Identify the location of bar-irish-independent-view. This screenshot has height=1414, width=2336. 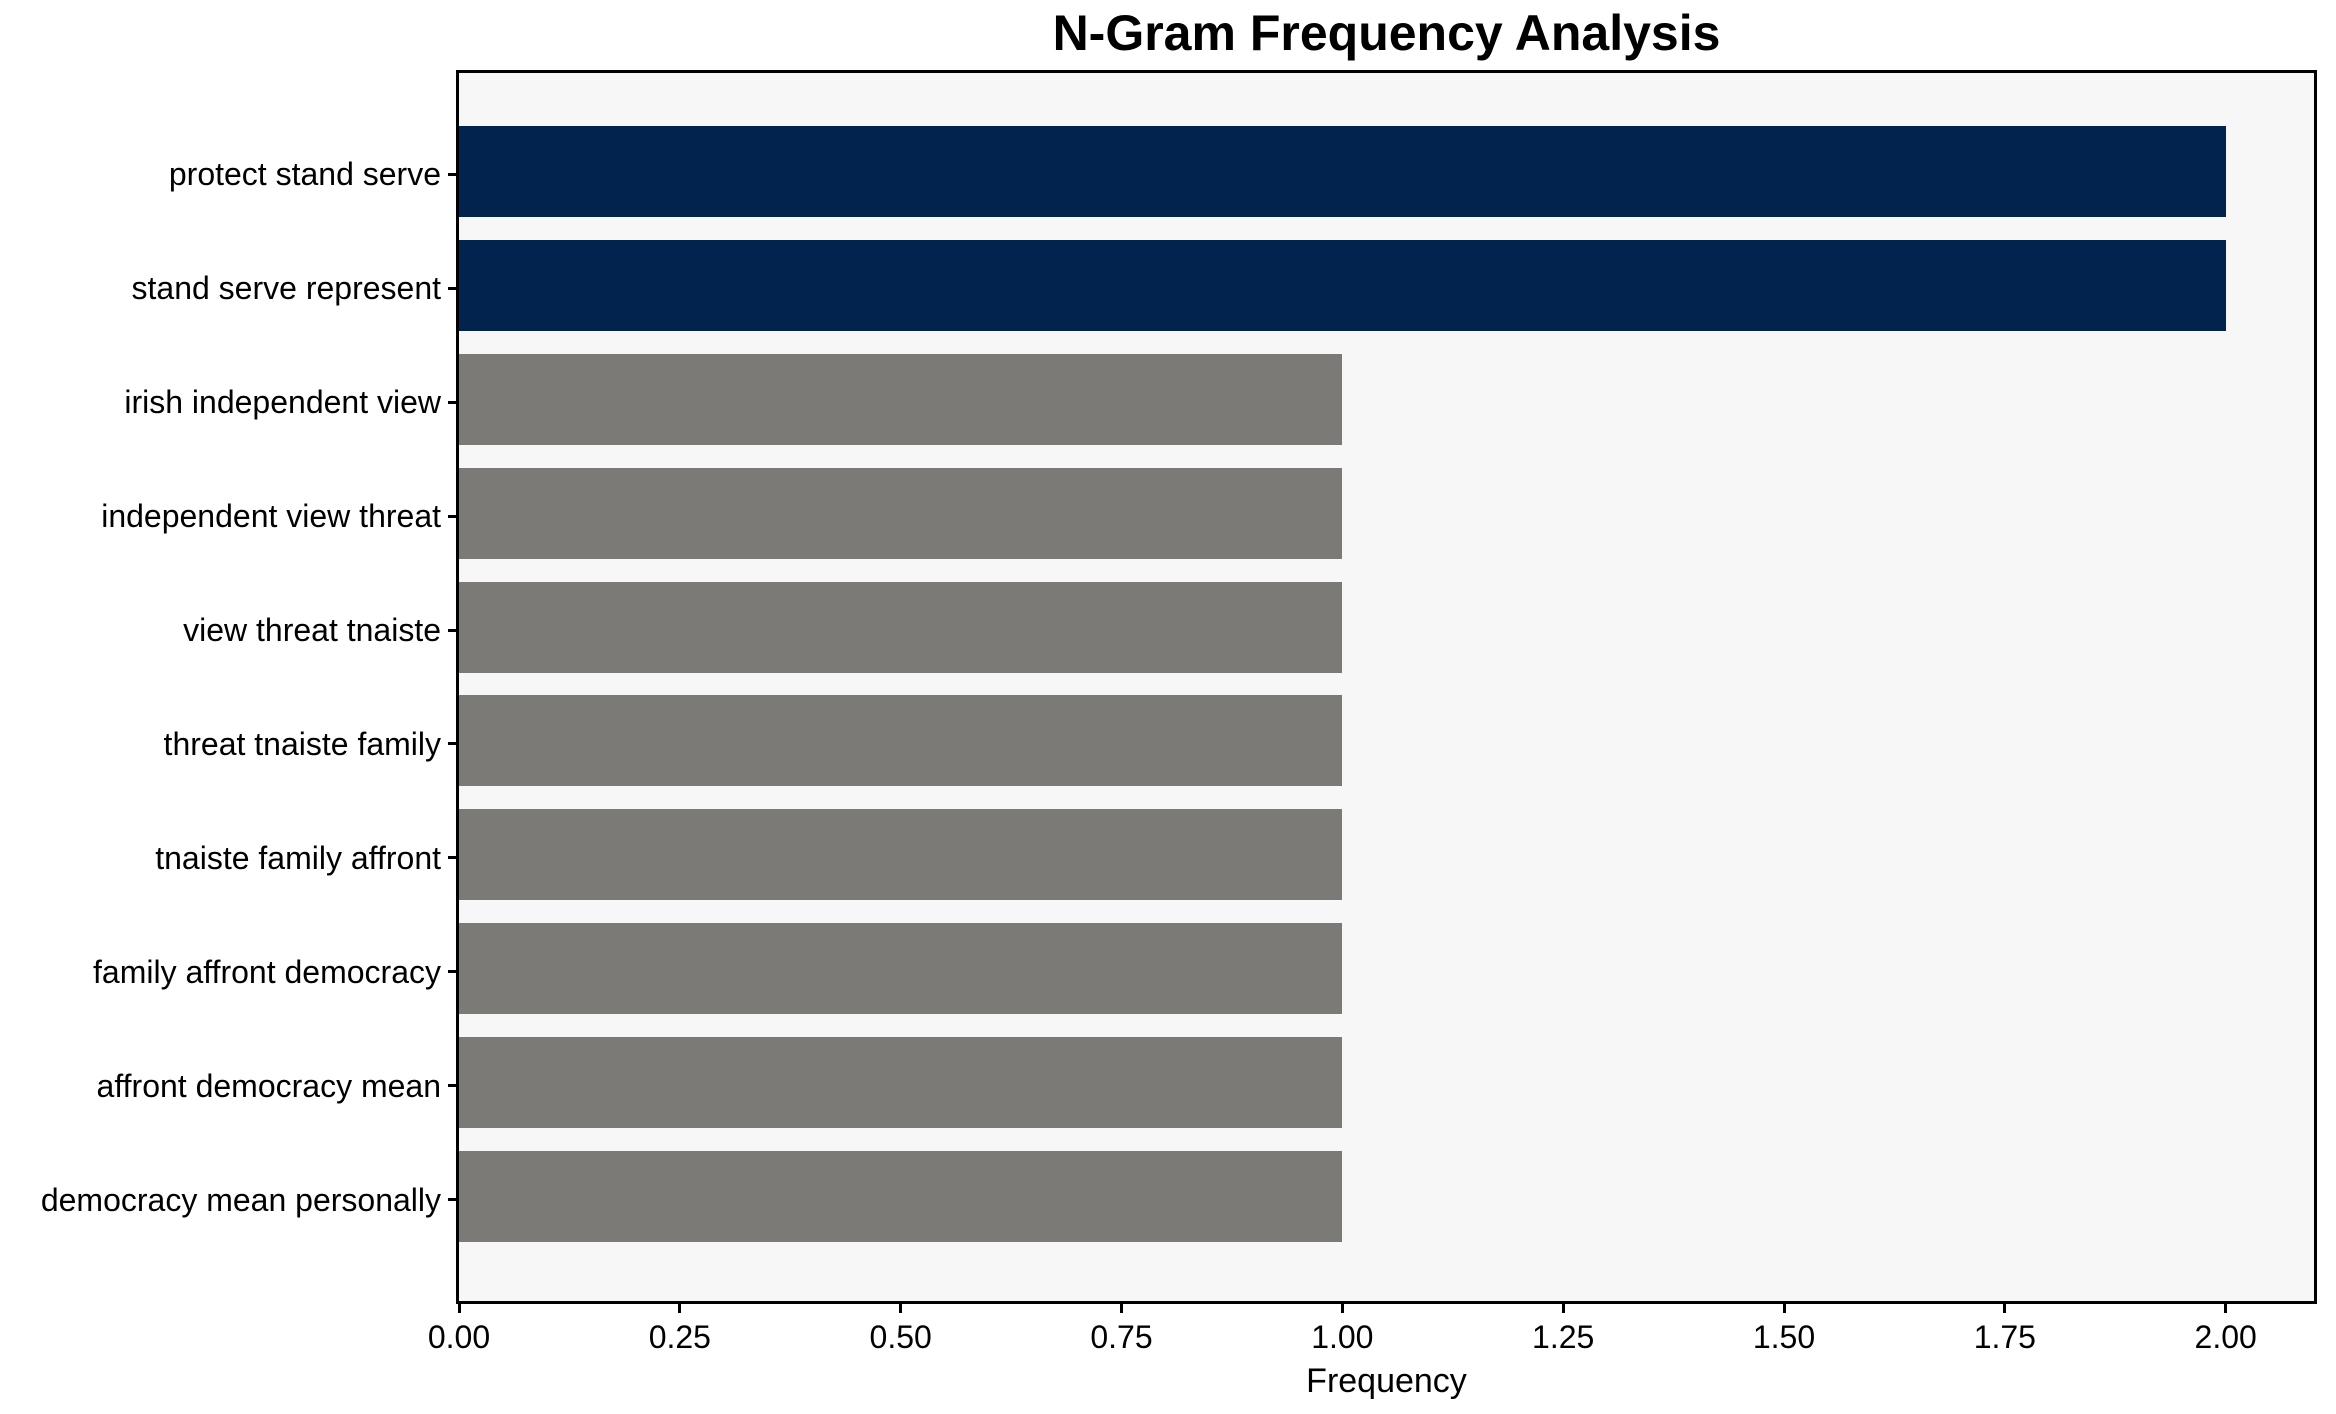
(901, 399).